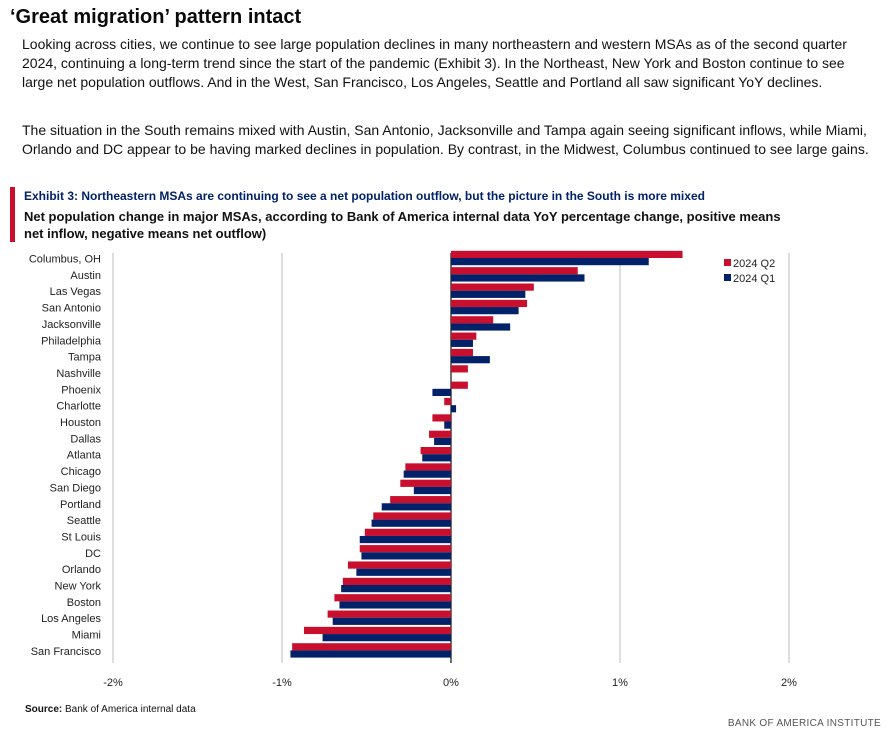 This screenshot has width=895, height=732. What do you see at coordinates (789, 683) in the screenshot?
I see `x-tick-label: 2%` at bounding box center [789, 683].